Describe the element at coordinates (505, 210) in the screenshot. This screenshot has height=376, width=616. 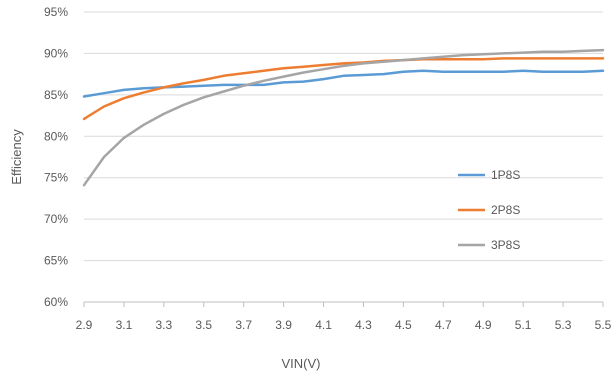
I see `legend-label-2p8s: 2P8S` at that location.